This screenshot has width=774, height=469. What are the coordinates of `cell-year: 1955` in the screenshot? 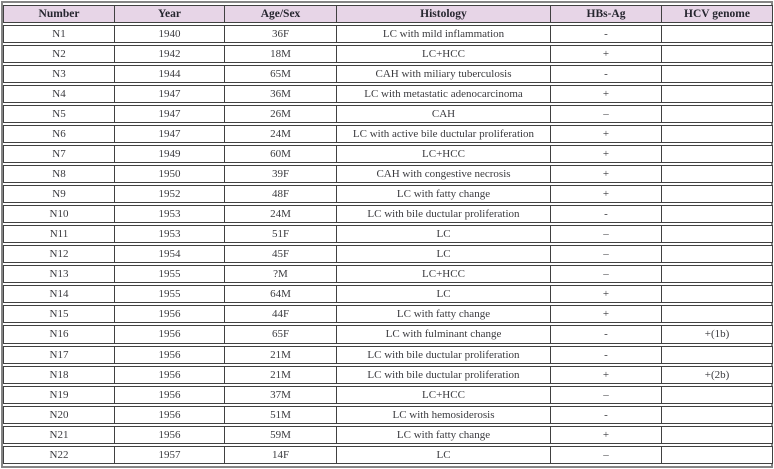 It's located at (170, 274).